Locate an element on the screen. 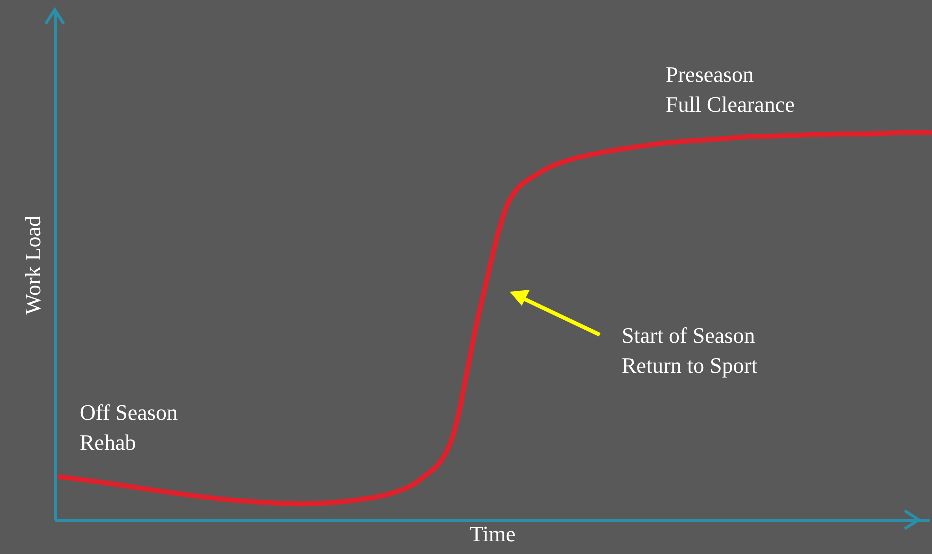 The height and width of the screenshot is (554, 932). x-axis-title: Time is located at coordinates (493, 534).